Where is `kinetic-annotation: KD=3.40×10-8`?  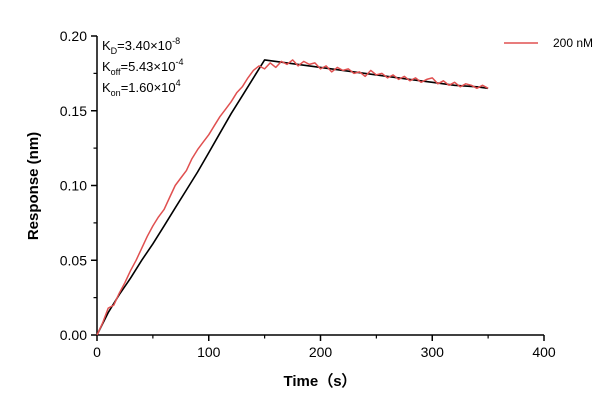
kinetic-annotation: KD=3.40×10-8 is located at coordinates (141, 46).